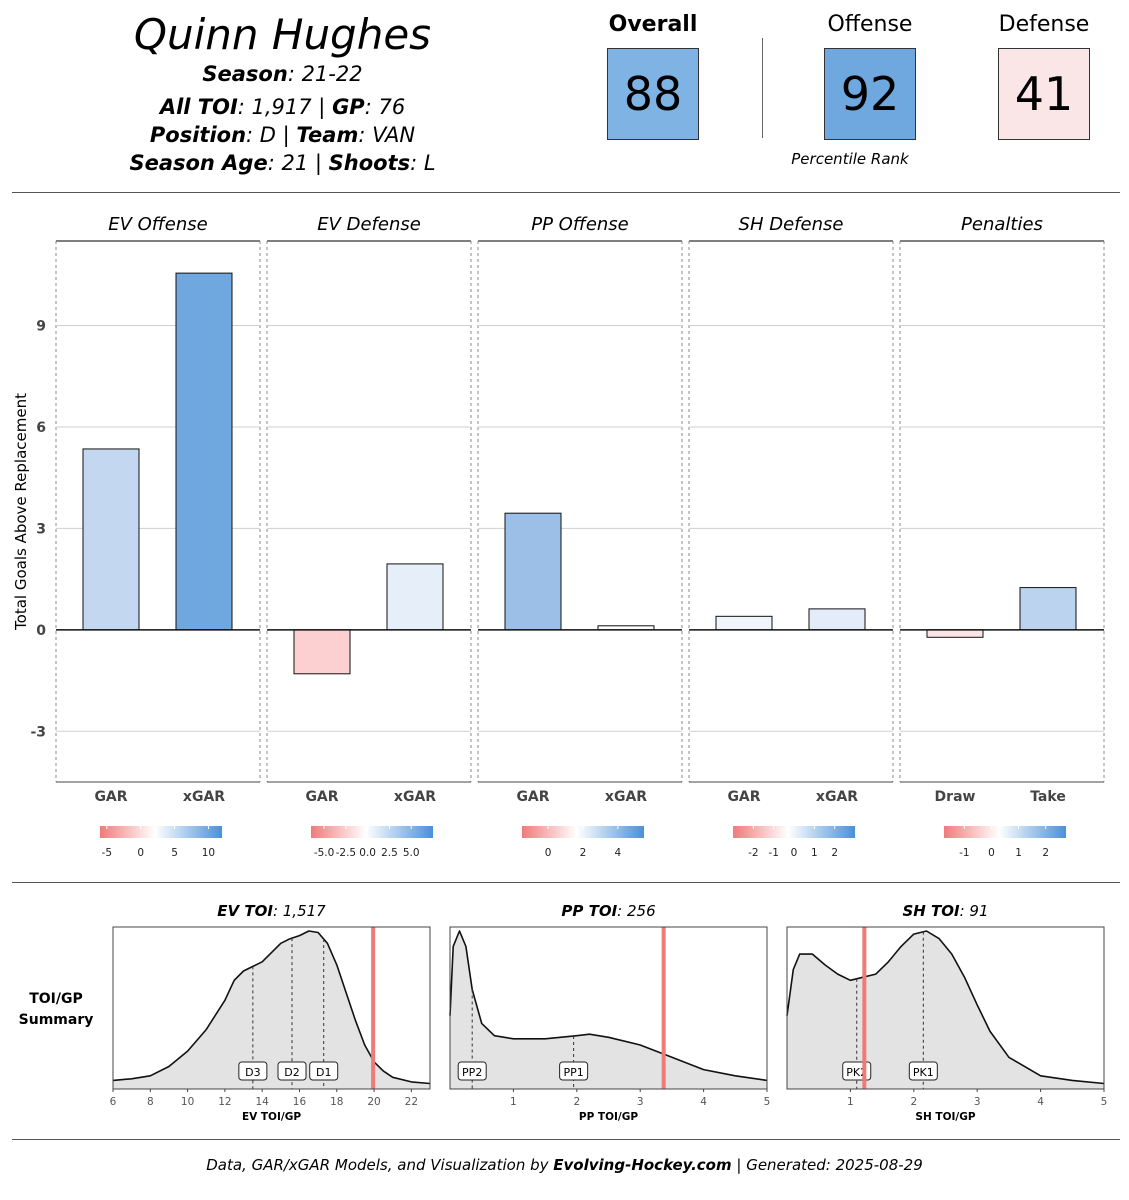 The image size is (1129, 1200). I want to click on line-label: PP1, so click(573, 1072).